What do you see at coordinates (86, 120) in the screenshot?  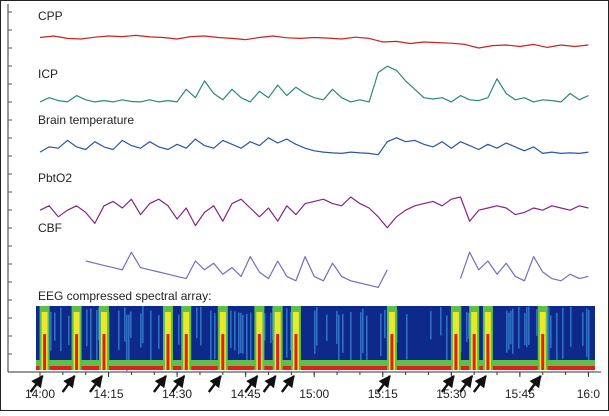 I see `series-label-brain-temperature: Brain temperature` at bounding box center [86, 120].